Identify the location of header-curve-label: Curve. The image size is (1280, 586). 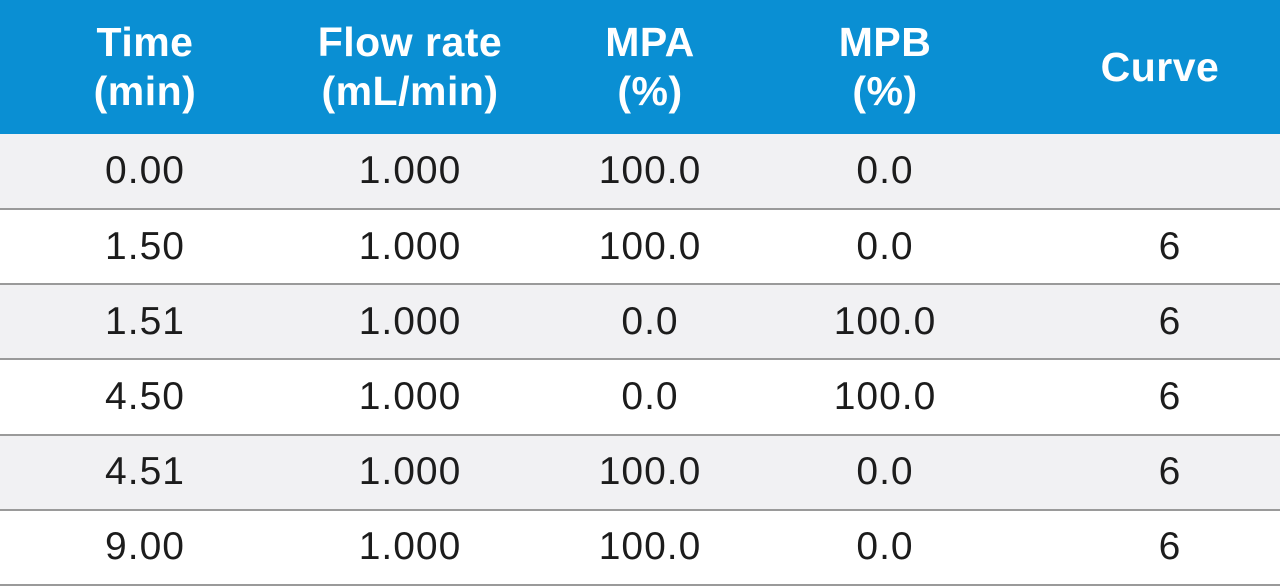
(1160, 66).